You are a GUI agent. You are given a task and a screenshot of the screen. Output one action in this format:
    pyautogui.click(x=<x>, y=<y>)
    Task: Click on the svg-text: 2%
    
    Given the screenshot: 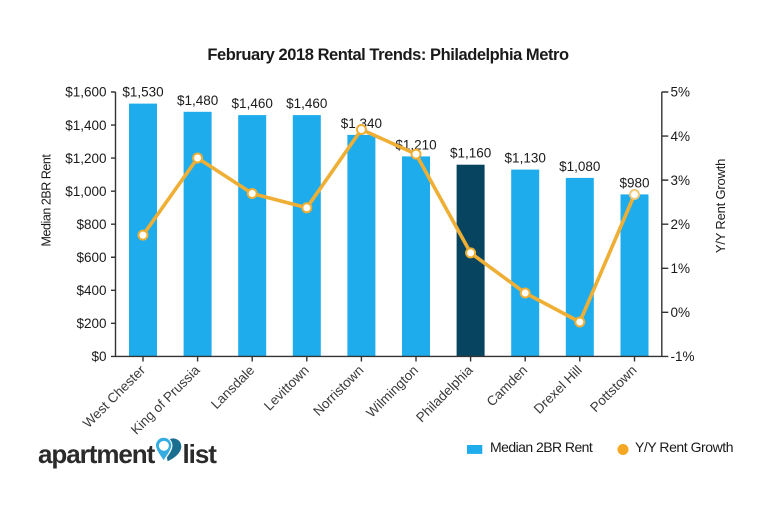 What is the action you would take?
    pyautogui.click(x=681, y=224)
    